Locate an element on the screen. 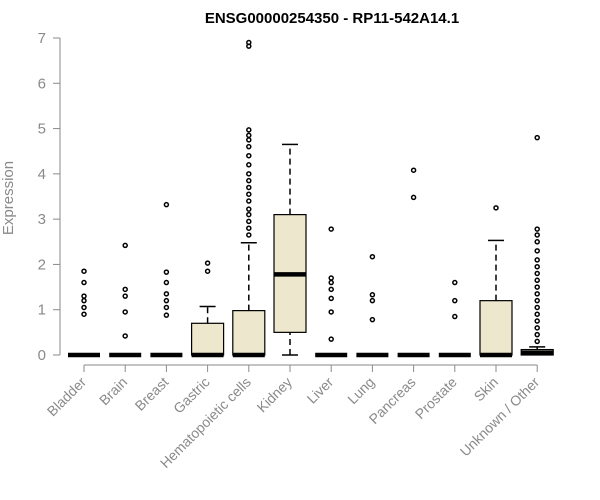 Image resolution: width=600 pixels, height=500 pixels. y-tick-label: 2 is located at coordinates (42, 264).